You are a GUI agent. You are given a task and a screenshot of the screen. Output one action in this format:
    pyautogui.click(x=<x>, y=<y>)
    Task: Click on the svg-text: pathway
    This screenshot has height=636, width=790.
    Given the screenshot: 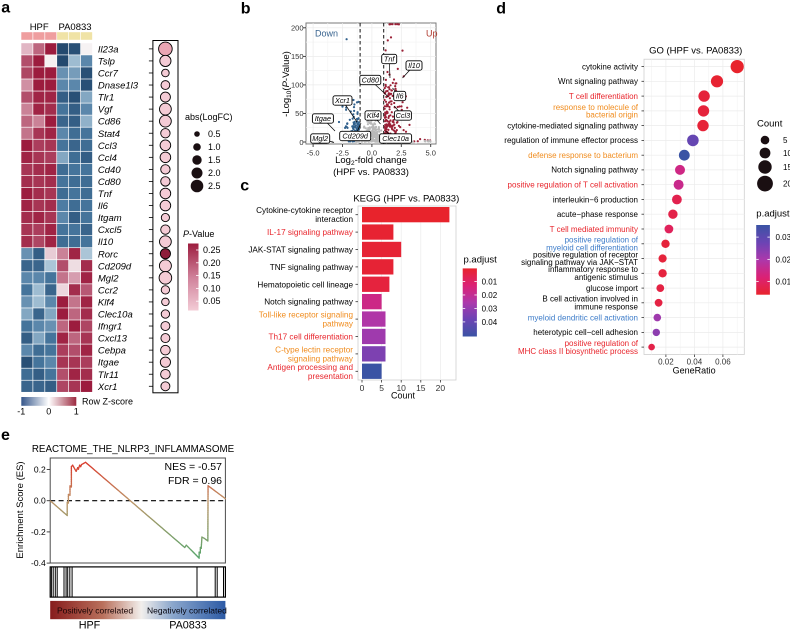 What is the action you would take?
    pyautogui.click(x=338, y=324)
    